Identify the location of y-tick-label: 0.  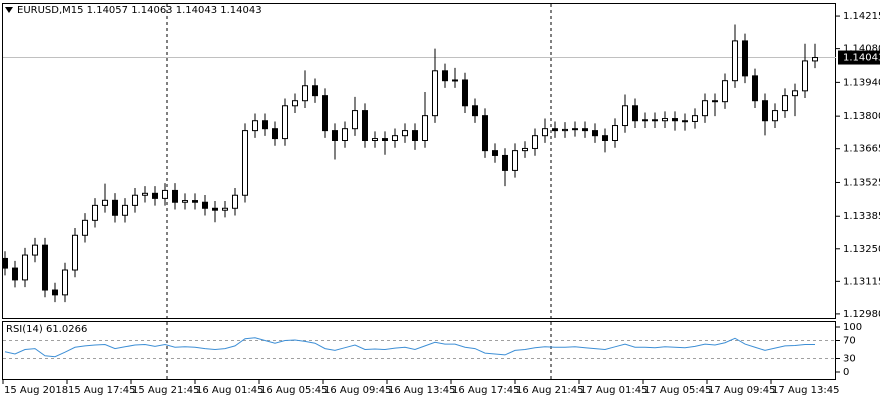
(846, 372).